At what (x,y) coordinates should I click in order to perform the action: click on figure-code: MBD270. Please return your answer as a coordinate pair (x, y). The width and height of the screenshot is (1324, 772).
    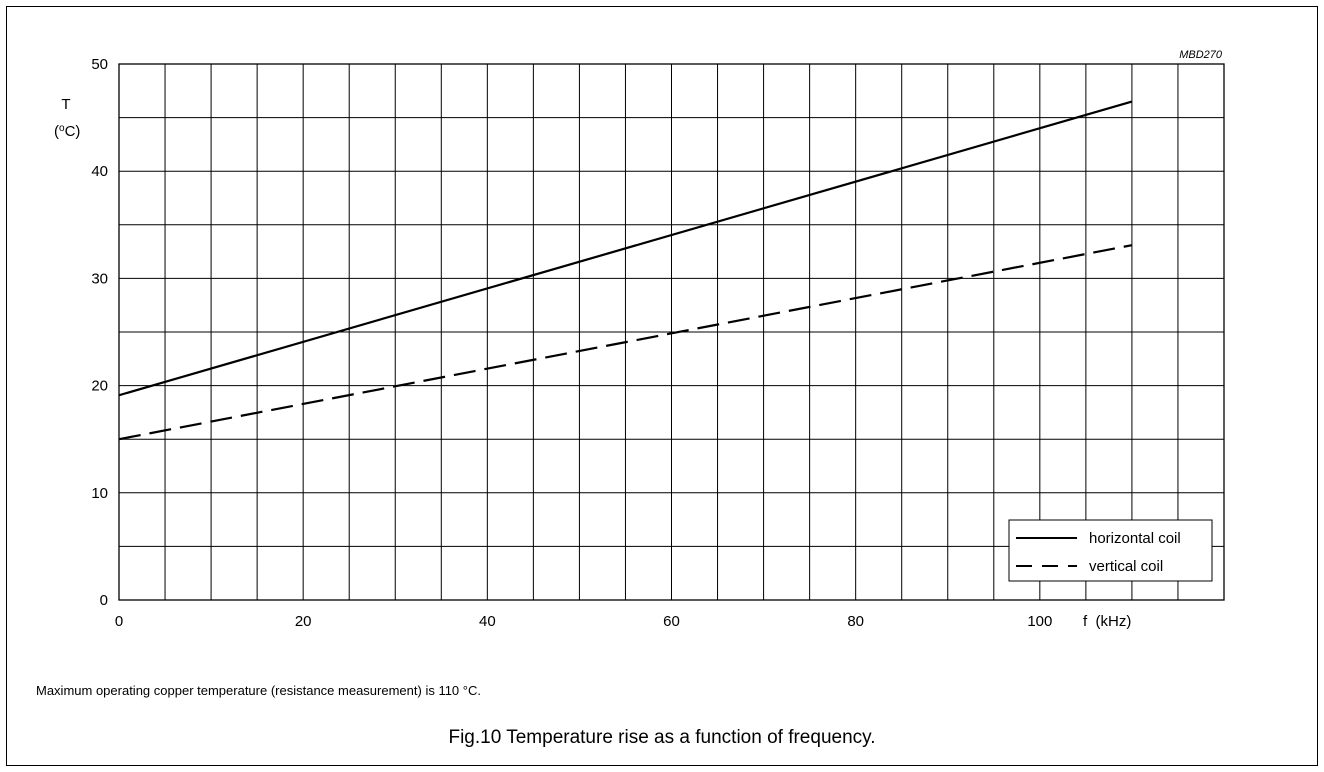
    Looking at the image, I should click on (1201, 55).